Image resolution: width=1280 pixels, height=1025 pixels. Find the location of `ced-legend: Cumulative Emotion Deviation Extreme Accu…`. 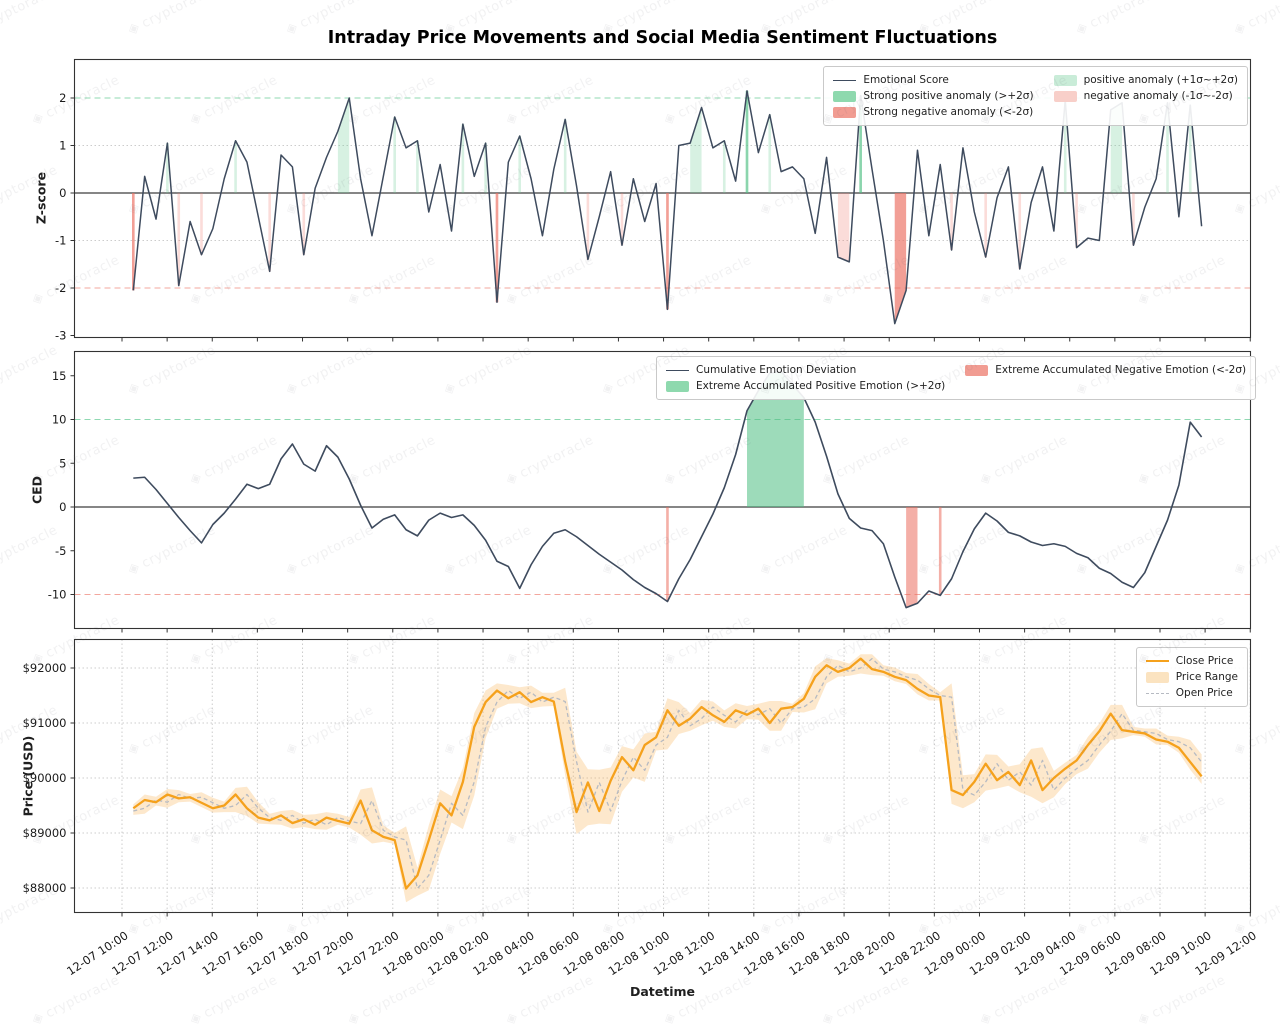

ced-legend: Cumulative Emotion Deviation Extreme Accu… is located at coordinates (956, 378).